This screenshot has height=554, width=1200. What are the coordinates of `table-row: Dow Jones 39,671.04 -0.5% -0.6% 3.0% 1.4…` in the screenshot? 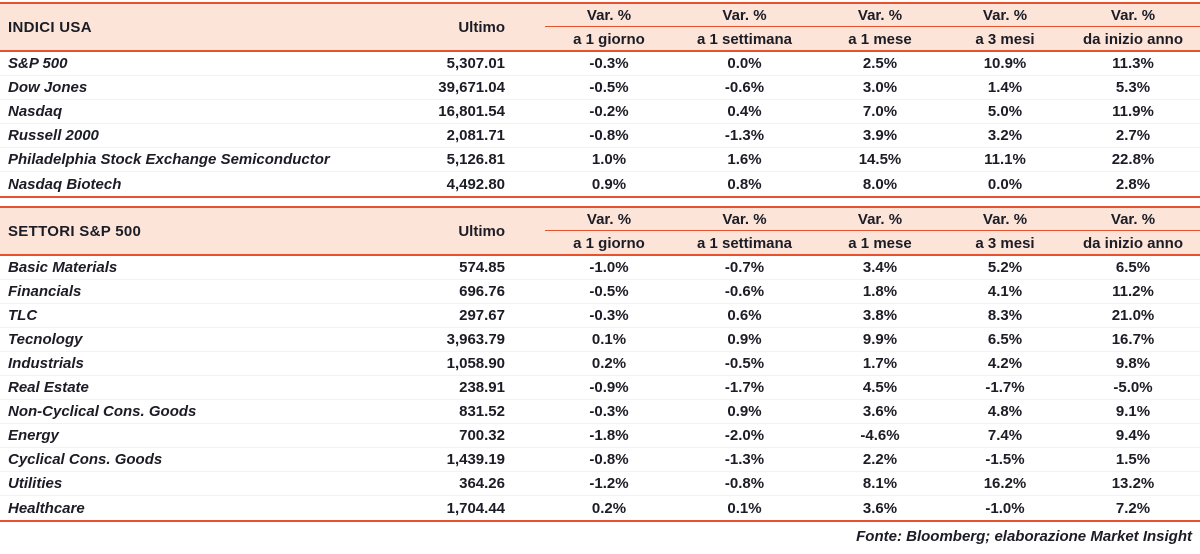 It's located at (600, 88).